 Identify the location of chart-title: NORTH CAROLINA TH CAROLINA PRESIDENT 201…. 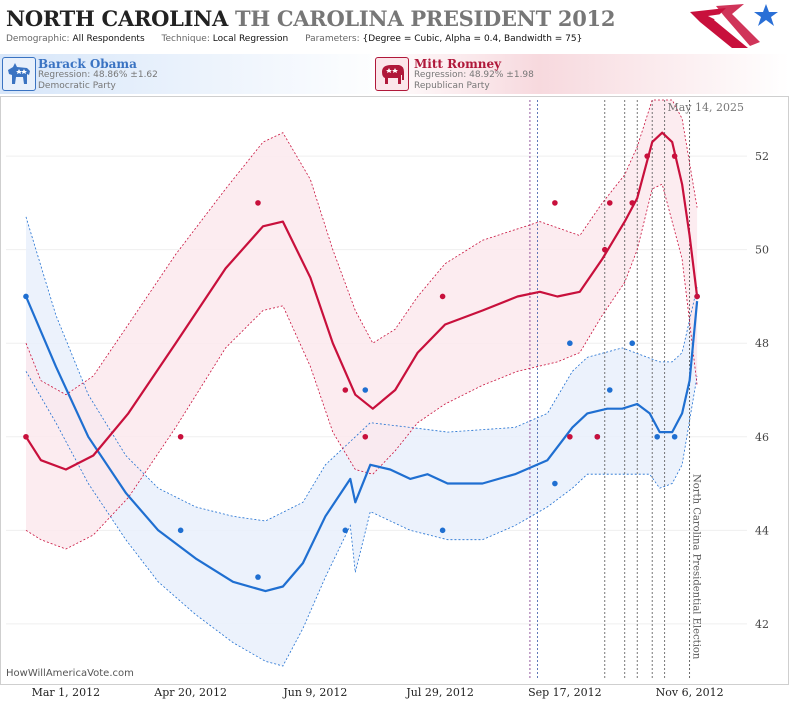
(310, 18).